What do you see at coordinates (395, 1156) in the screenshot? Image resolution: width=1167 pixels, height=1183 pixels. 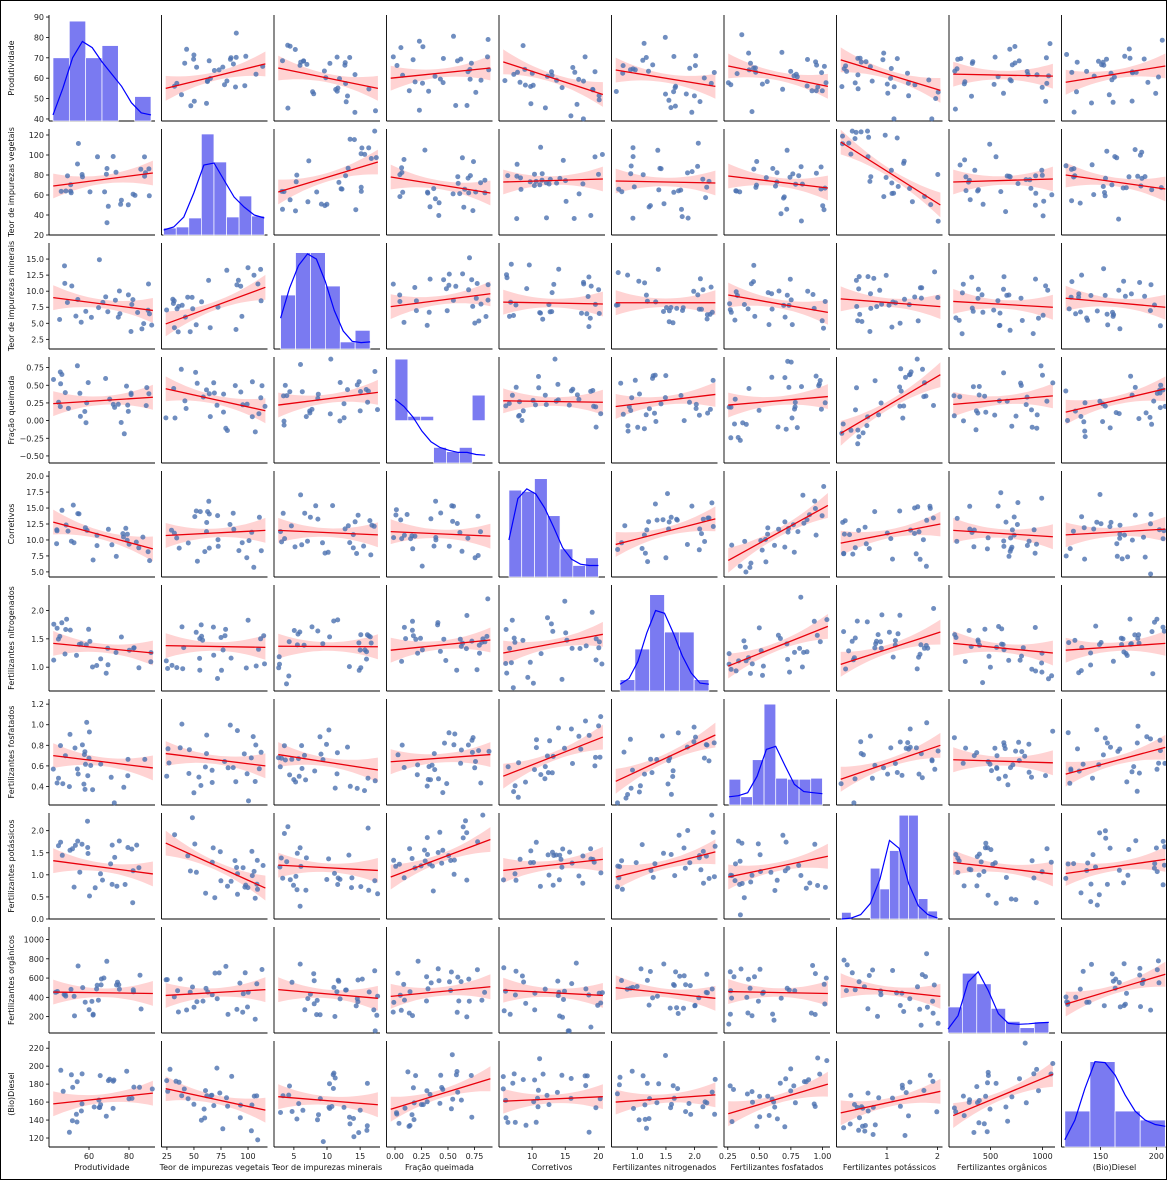 I see `x-tick-label: 0.00` at bounding box center [395, 1156].